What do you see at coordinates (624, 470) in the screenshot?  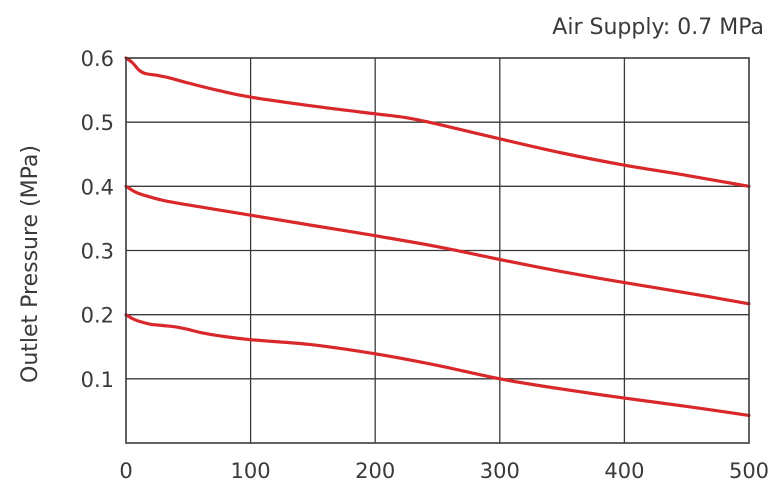 I see `x-tick-label: 400` at bounding box center [624, 470].